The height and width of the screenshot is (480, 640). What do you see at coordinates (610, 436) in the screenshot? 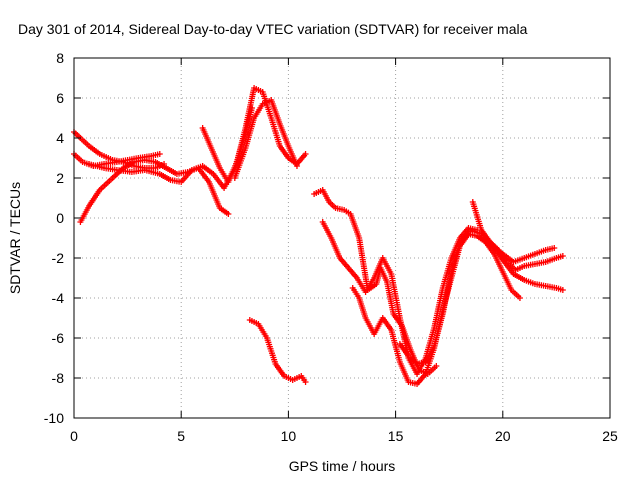
I see `x-tick-label: 25` at bounding box center [610, 436].